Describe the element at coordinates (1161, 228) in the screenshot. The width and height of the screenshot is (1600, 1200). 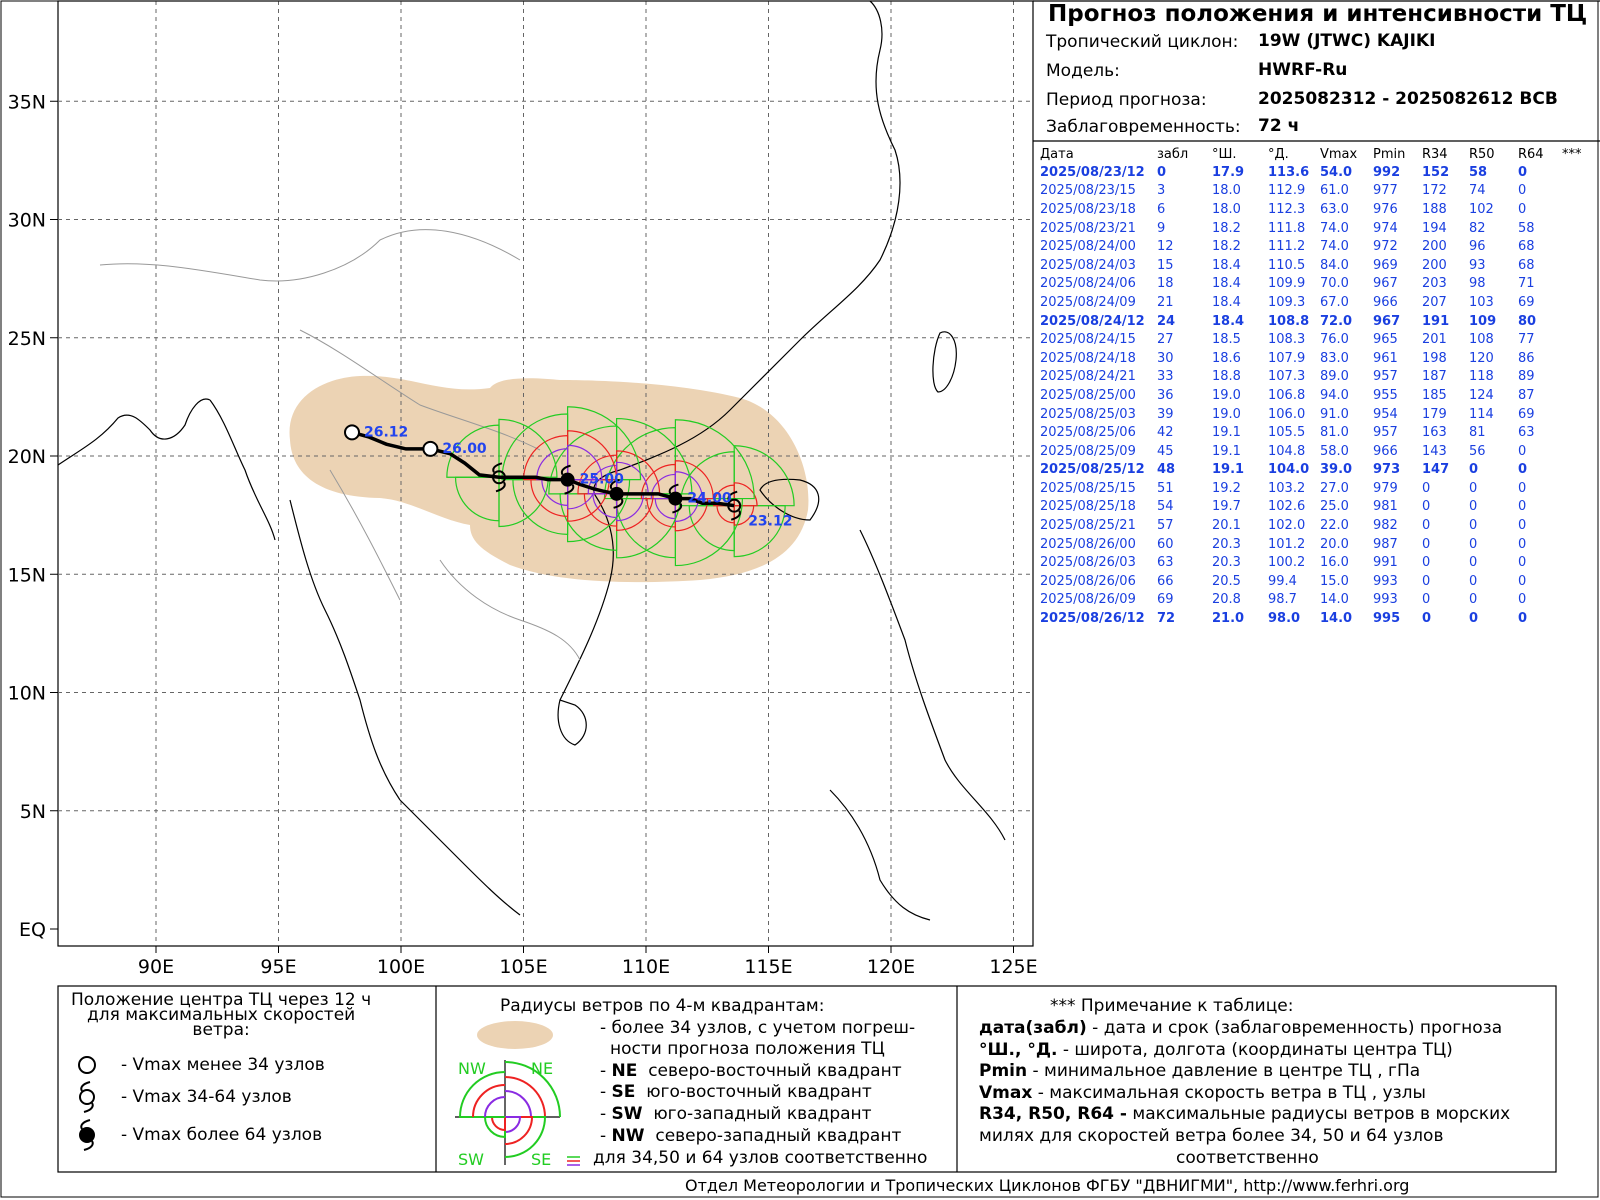
I see `cell-lead: 9` at that location.